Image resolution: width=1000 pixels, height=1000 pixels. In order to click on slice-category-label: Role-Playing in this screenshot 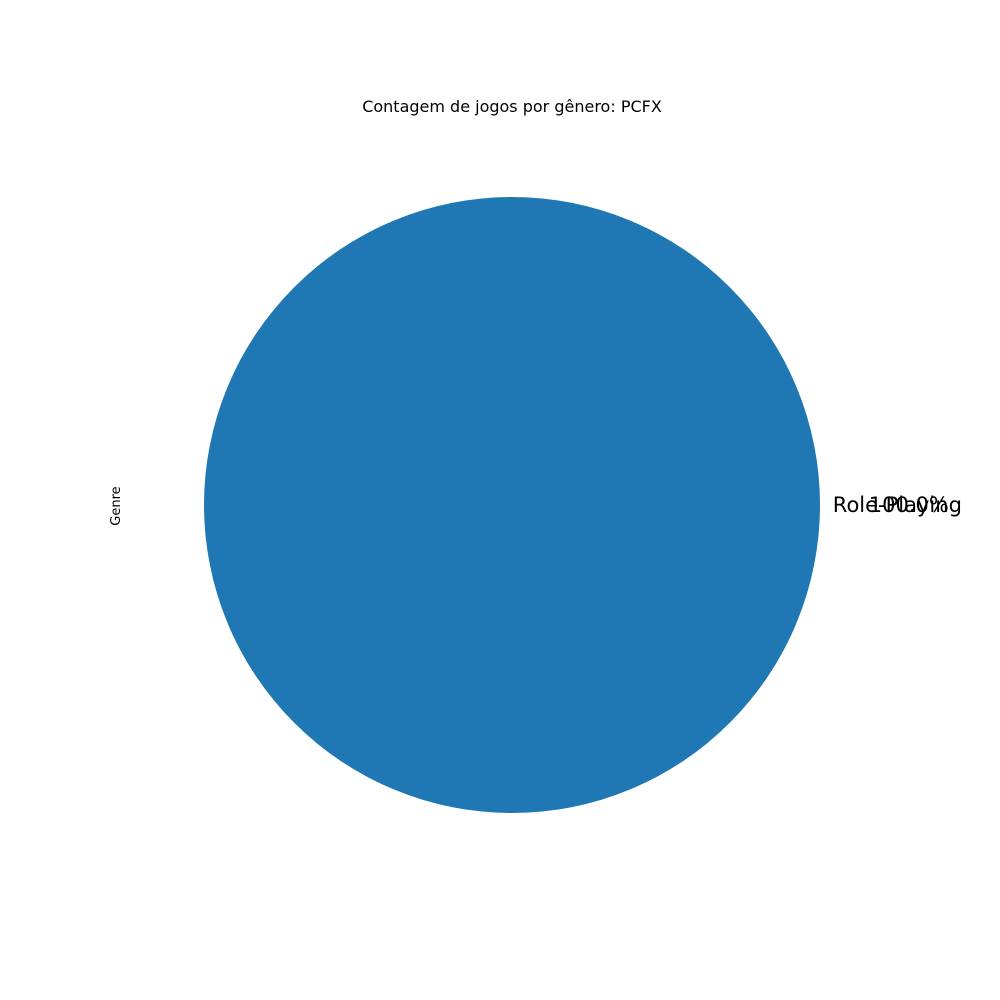, I will do `click(897, 505)`.